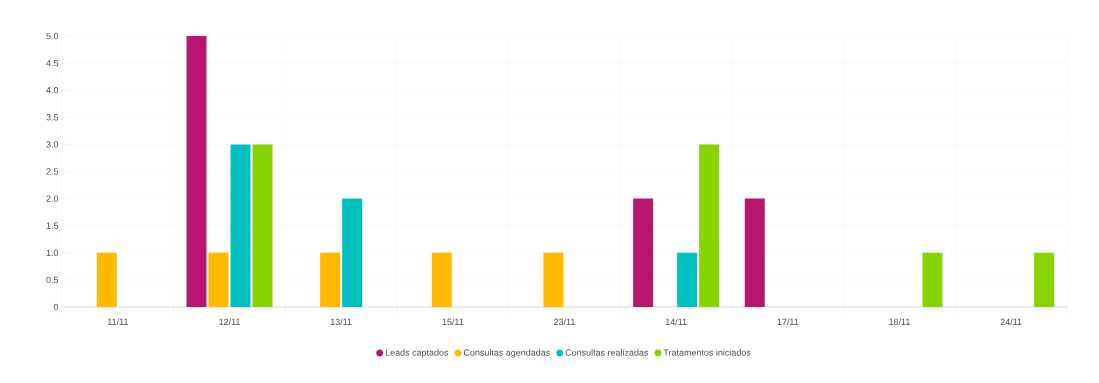 This screenshot has height=383, width=1099. What do you see at coordinates (417, 353) in the screenshot?
I see `legend-label: Leads captados` at bounding box center [417, 353].